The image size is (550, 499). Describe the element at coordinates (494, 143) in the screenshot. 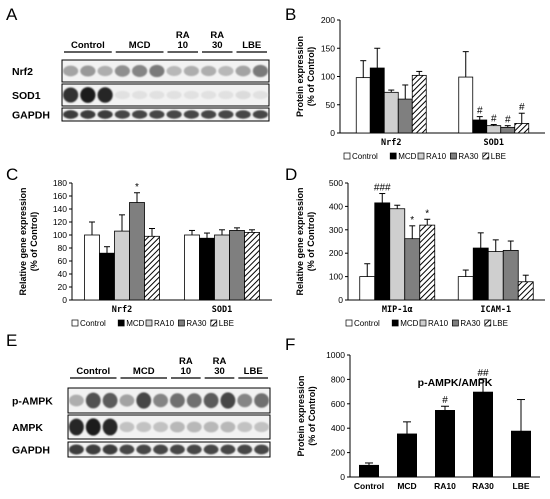

I see `x-category-label: SOD1` at that location.